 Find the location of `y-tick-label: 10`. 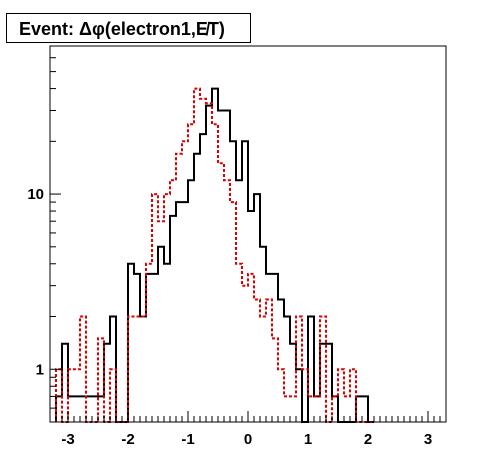

y-tick-label: 10 is located at coordinates (35, 194).